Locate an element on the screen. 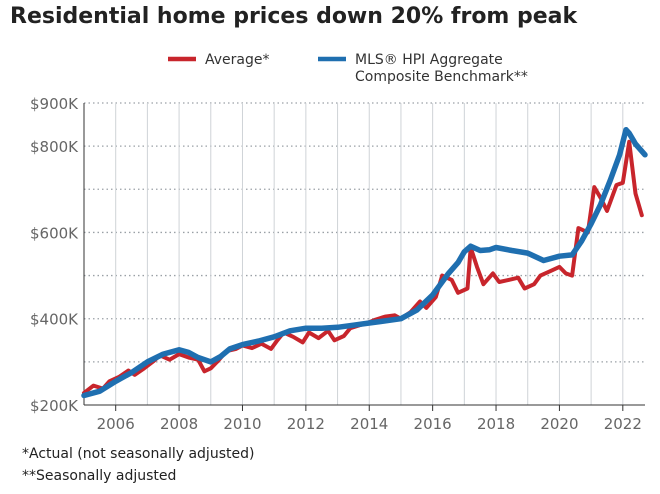  y-tick-label: $400K is located at coordinates (54, 320).